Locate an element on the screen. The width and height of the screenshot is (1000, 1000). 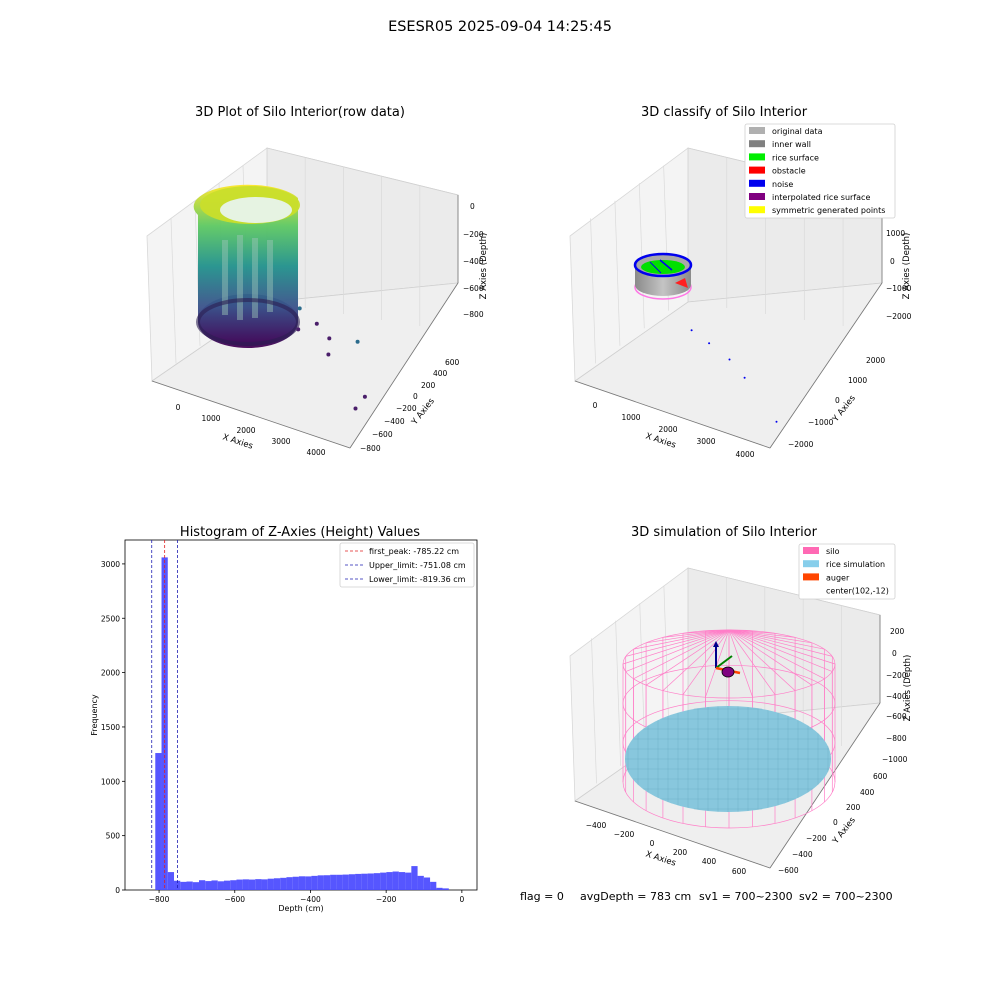
hist-ytick-5: 2500 is located at coordinates (110, 618).